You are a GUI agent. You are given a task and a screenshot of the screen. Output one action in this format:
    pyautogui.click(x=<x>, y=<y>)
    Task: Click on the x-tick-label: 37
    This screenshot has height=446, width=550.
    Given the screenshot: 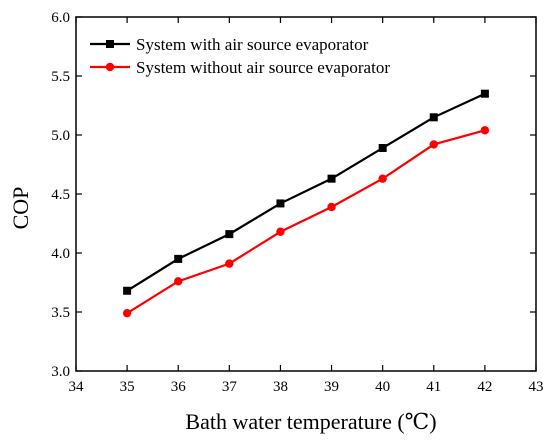 What is the action you would take?
    pyautogui.click(x=230, y=387)
    